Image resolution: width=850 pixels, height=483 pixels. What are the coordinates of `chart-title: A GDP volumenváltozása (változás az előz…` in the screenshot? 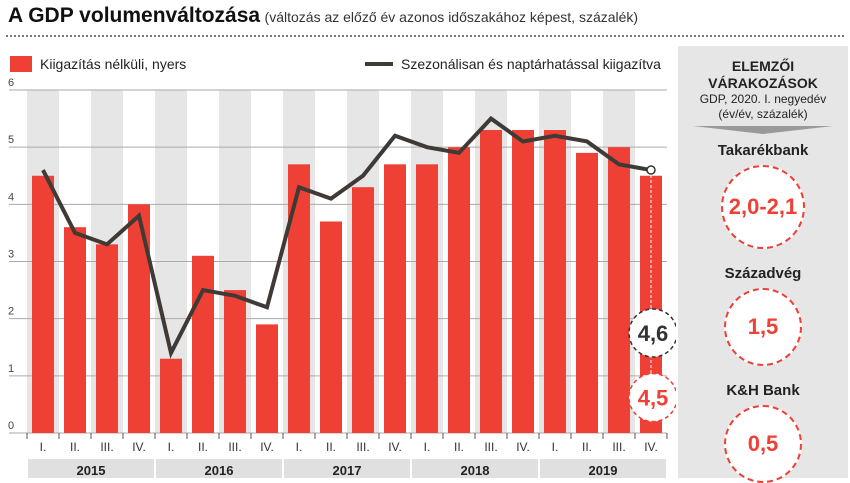 It's located at (323, 16).